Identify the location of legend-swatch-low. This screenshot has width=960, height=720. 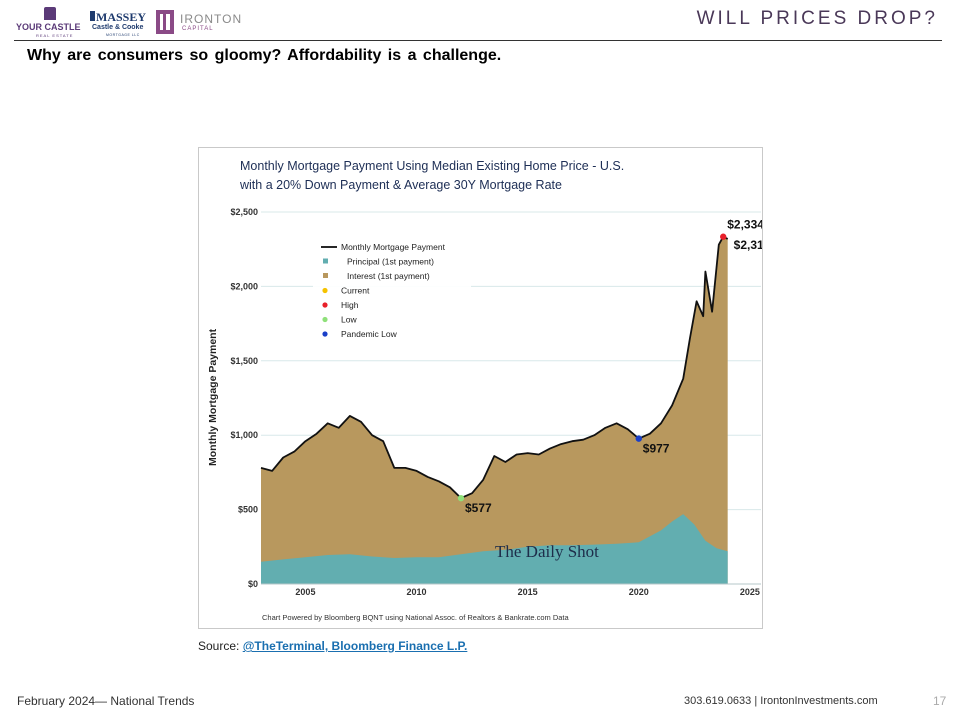
(325, 319).